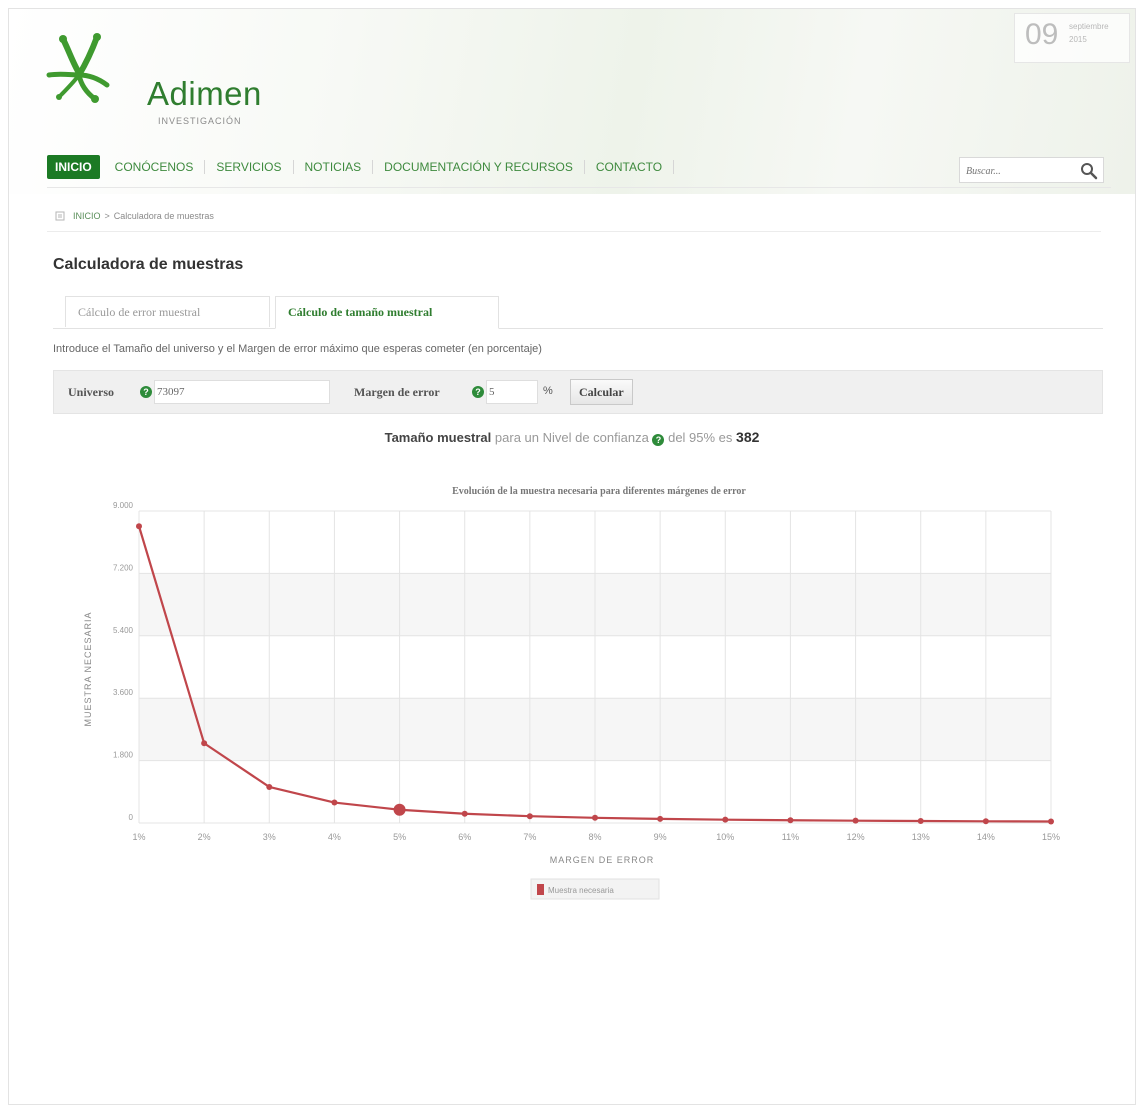 The width and height of the screenshot is (1142, 1107). I want to click on search-box, so click(1031, 170).